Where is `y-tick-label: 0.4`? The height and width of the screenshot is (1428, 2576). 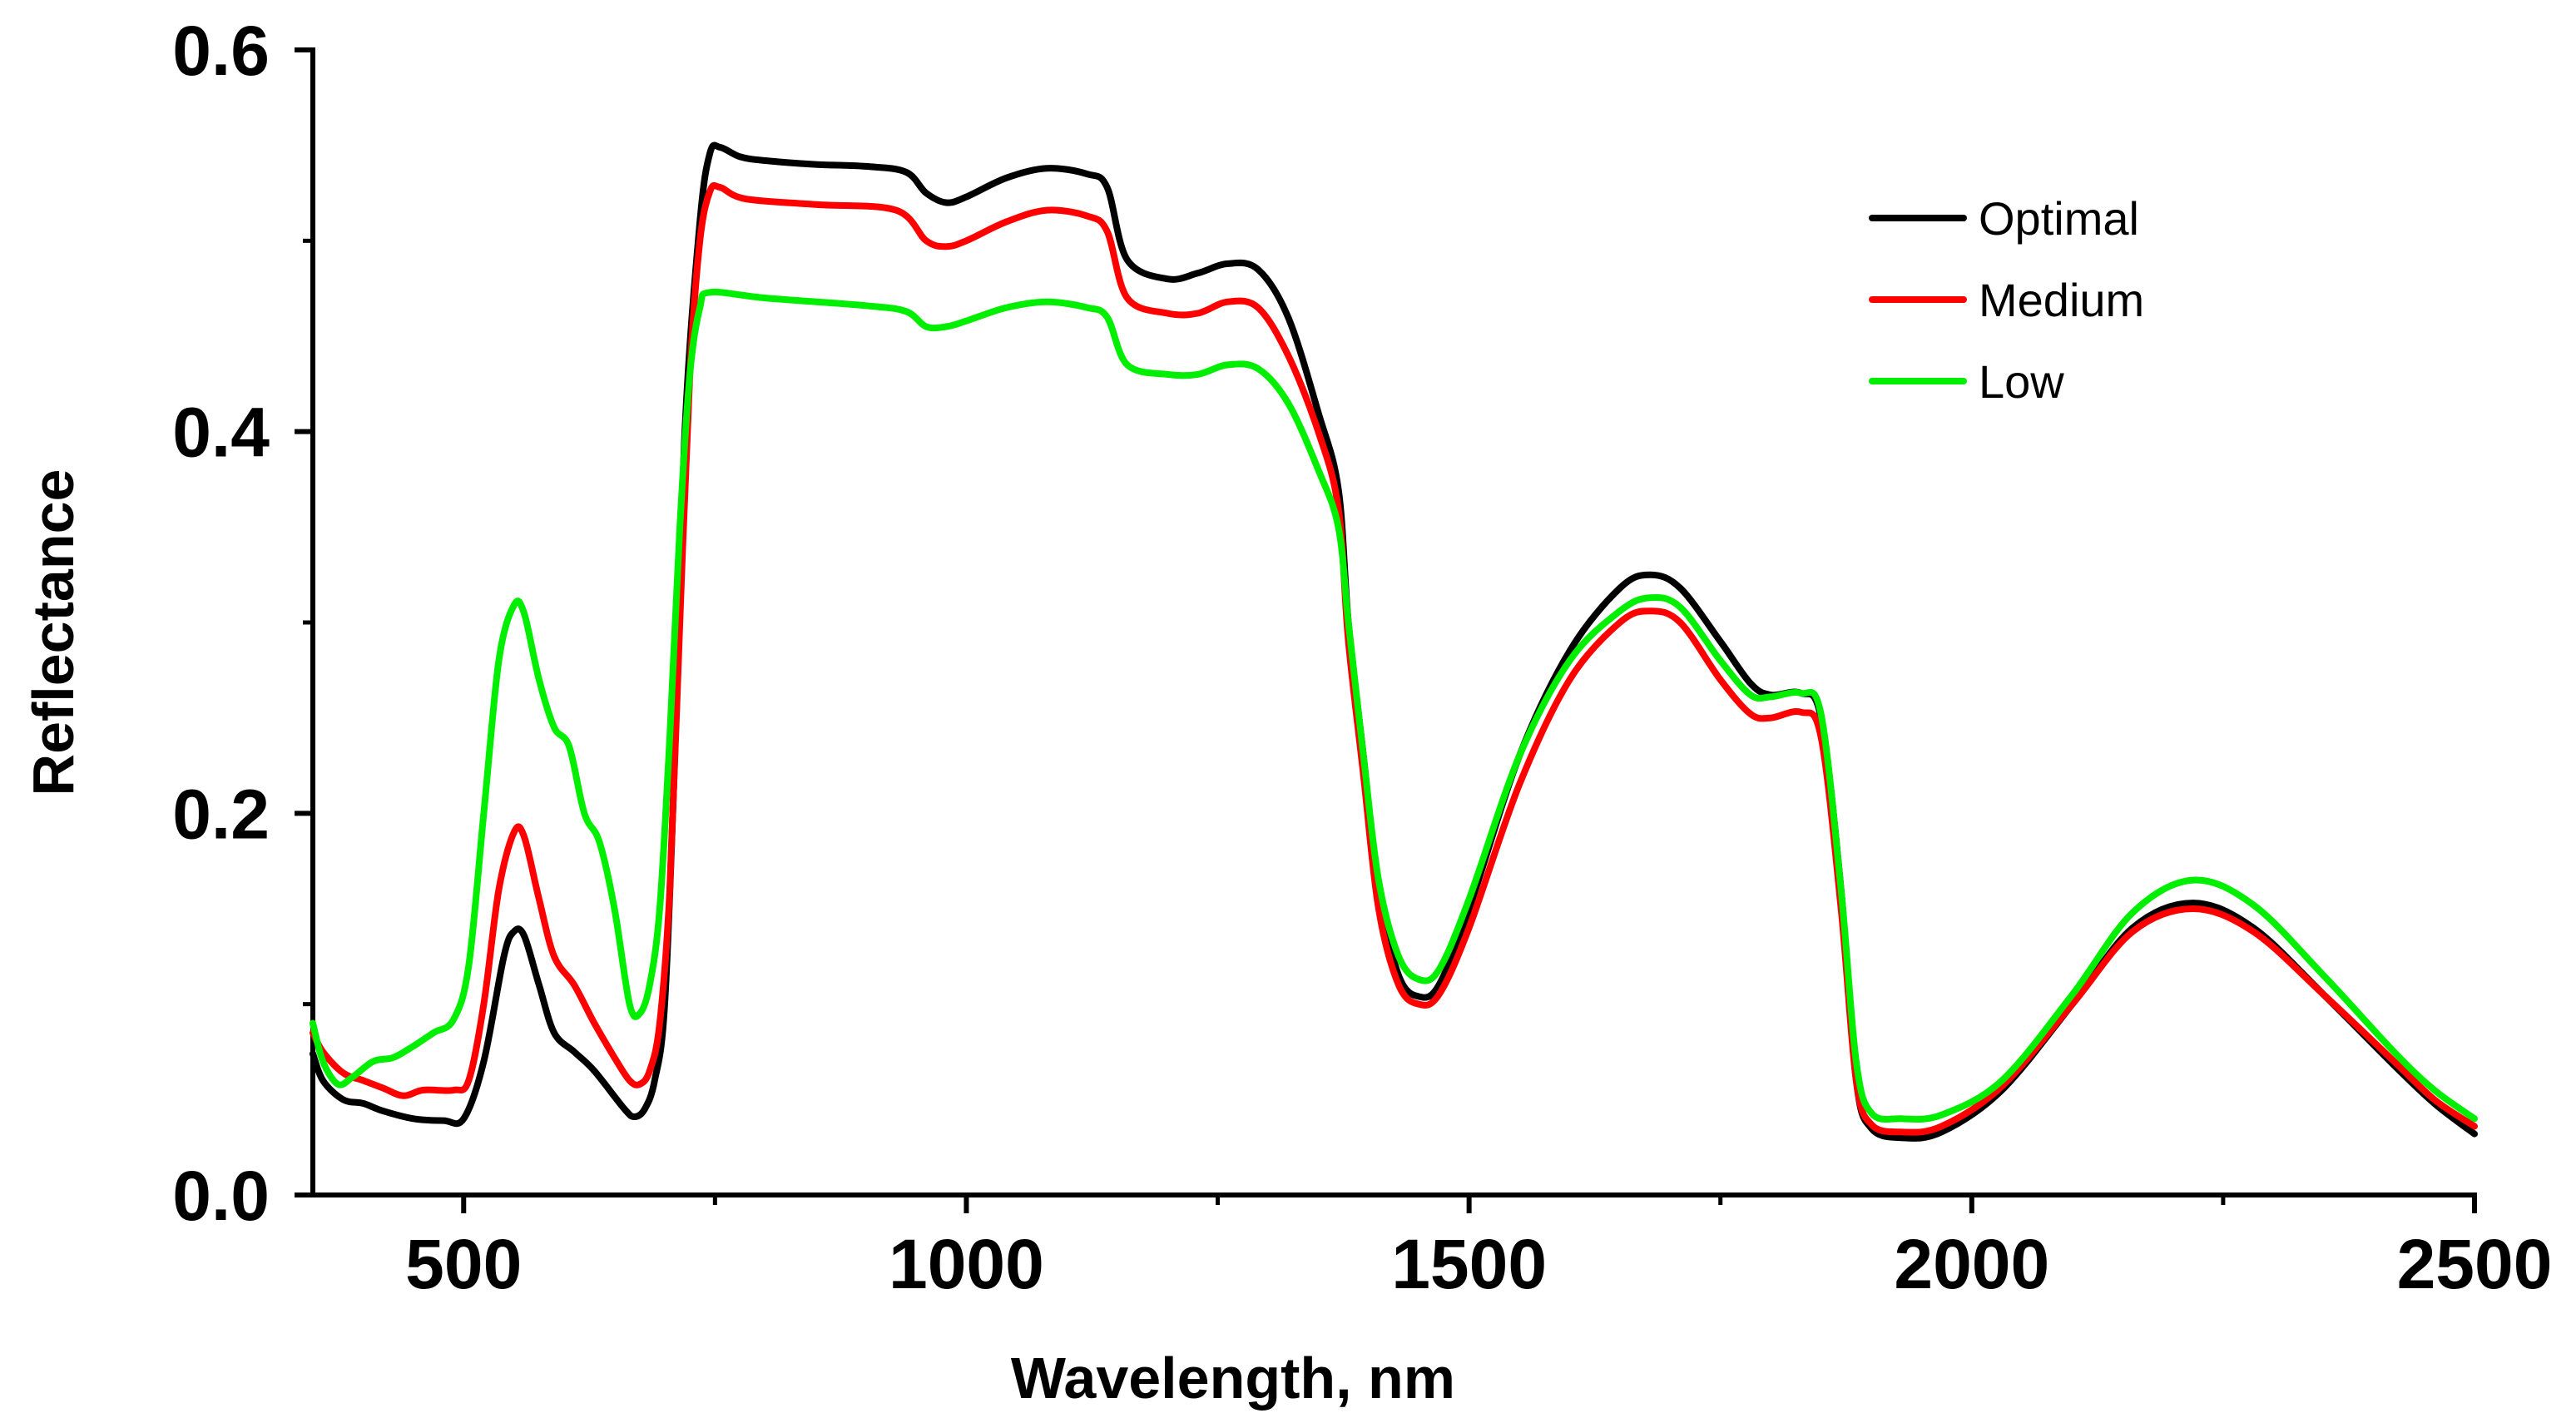
y-tick-label: 0.4 is located at coordinates (221, 433).